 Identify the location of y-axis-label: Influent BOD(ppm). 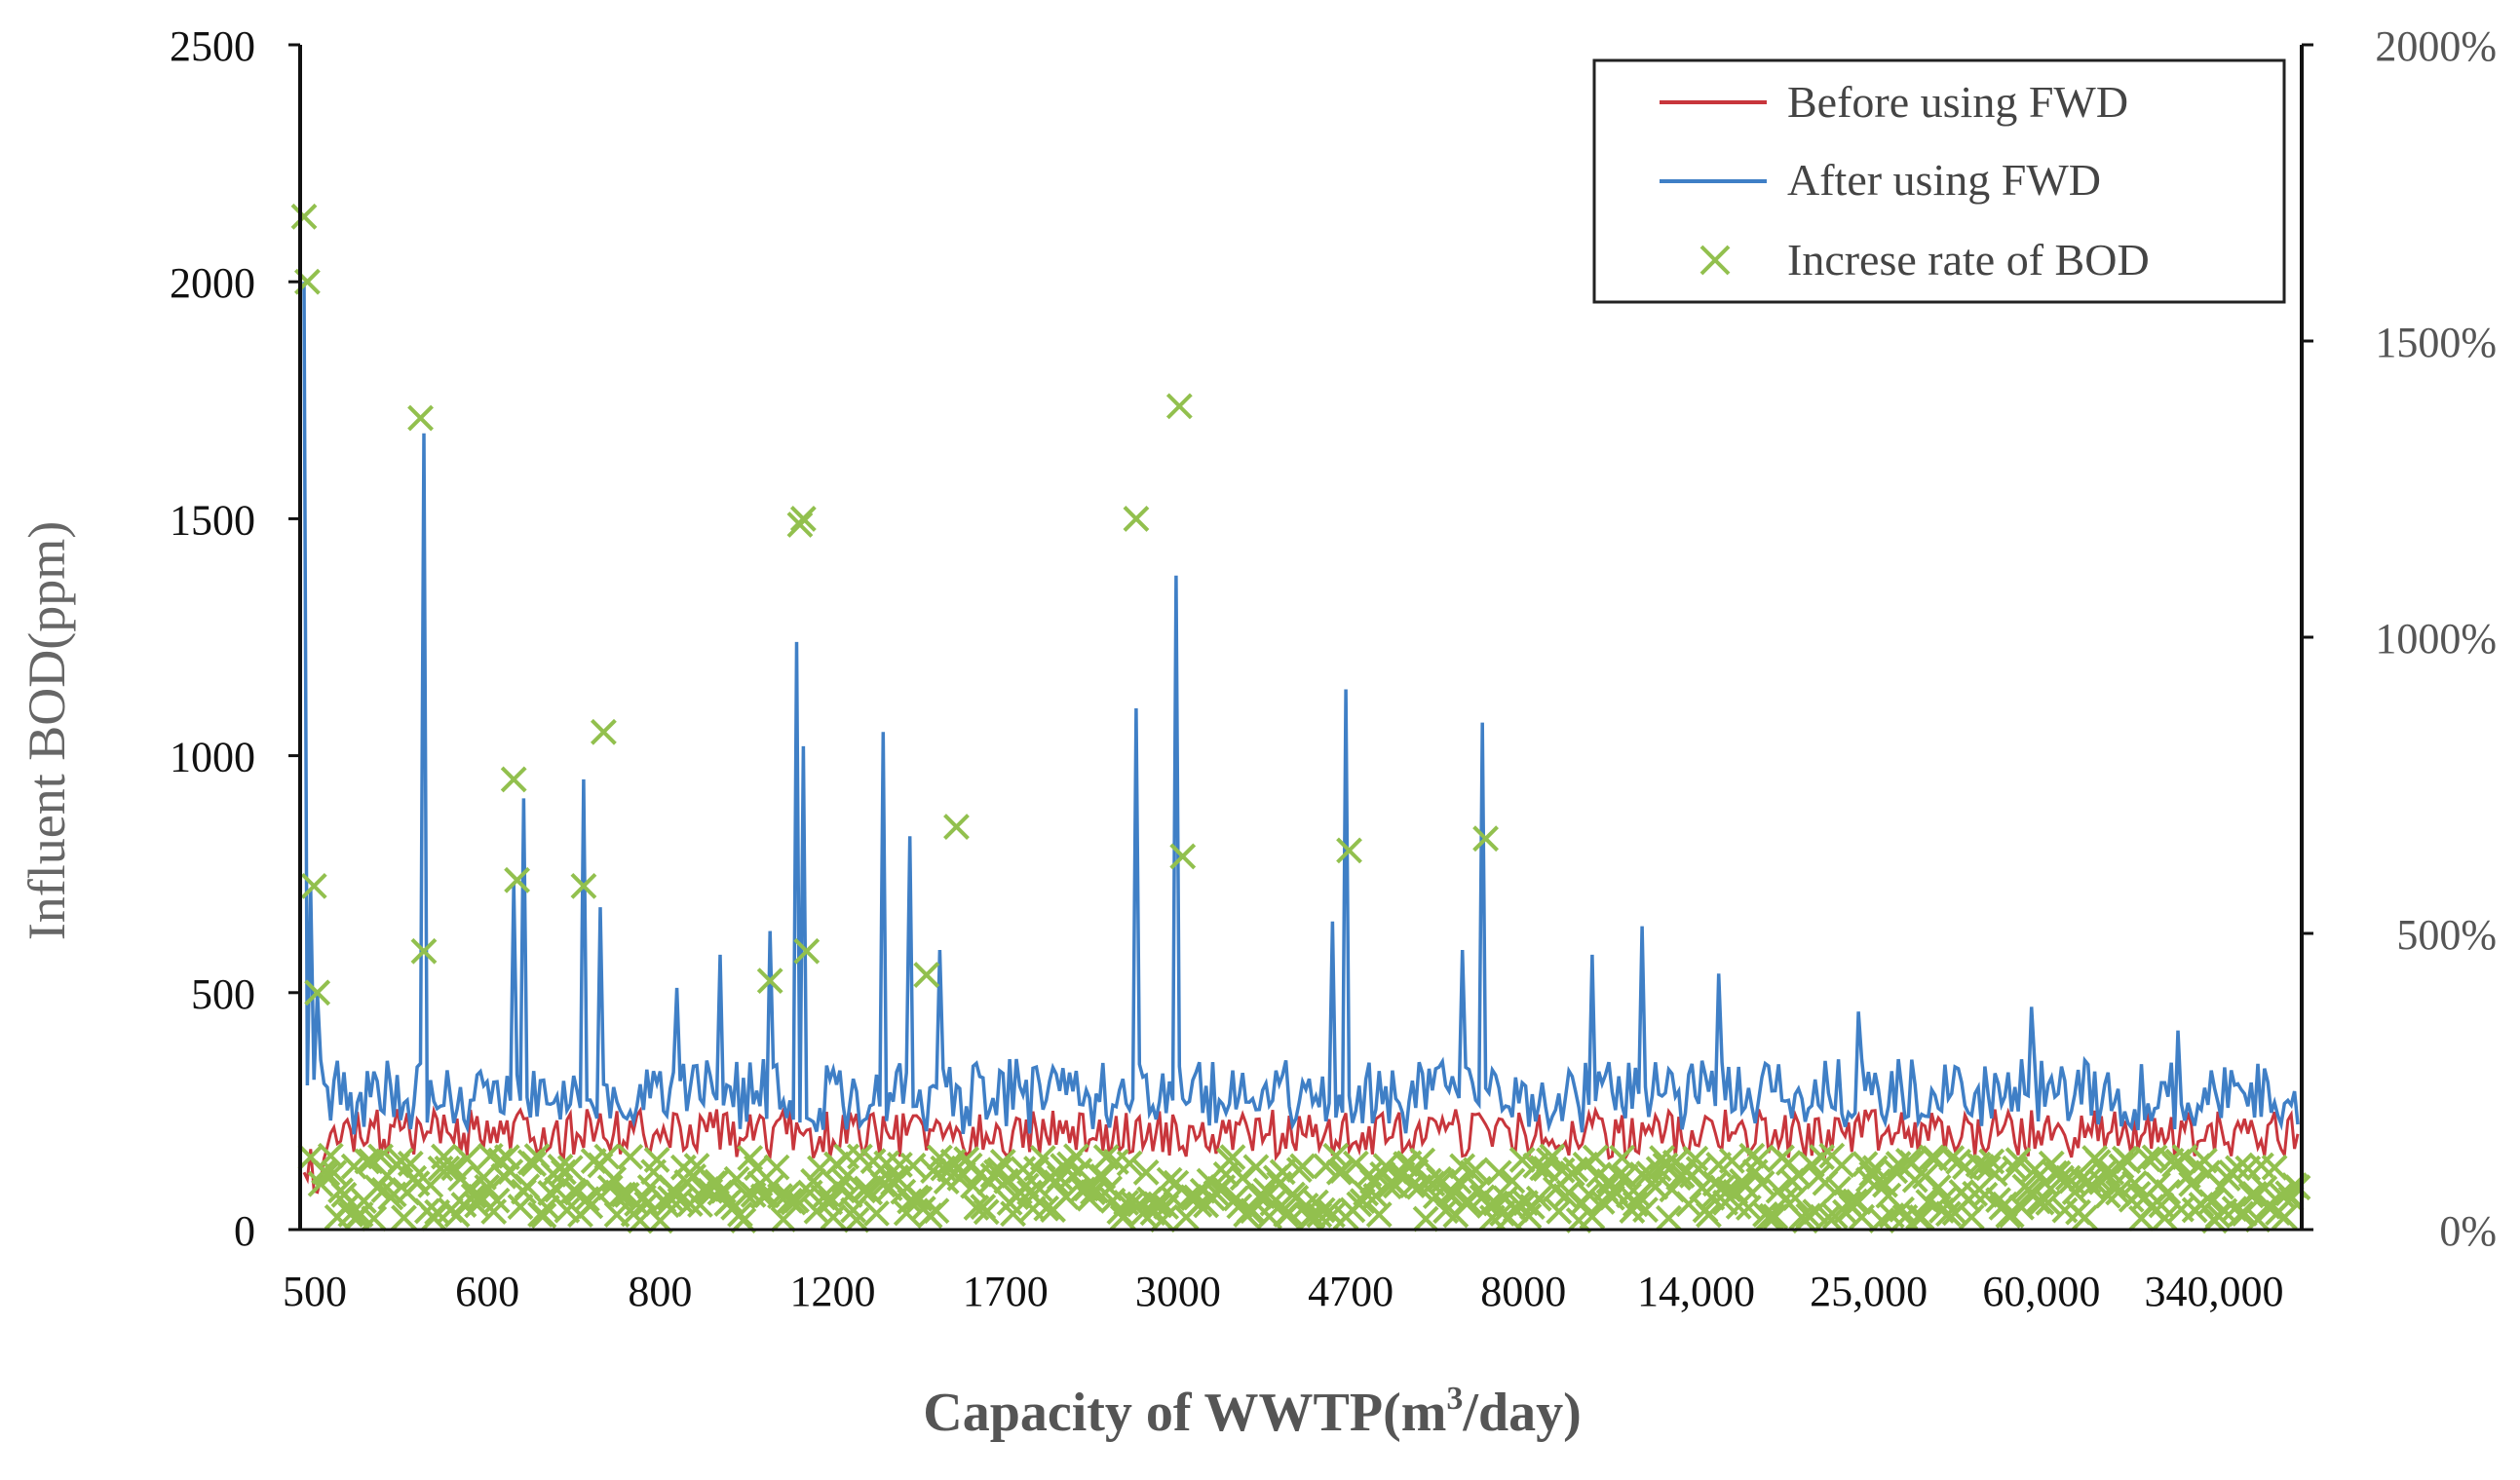
(47, 730).